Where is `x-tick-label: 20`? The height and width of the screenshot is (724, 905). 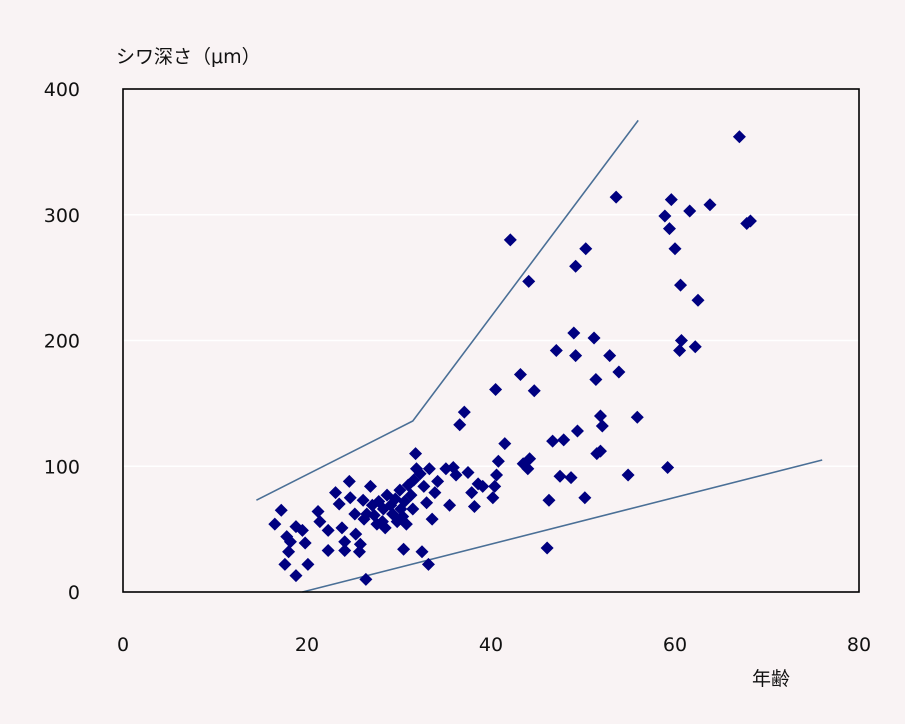
x-tick-label: 20 is located at coordinates (307, 645).